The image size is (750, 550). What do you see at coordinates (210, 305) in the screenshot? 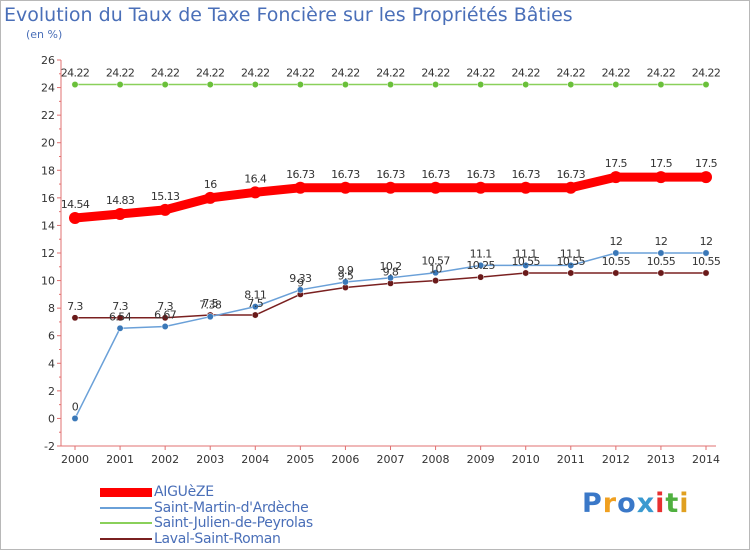
I see `data-label: 7.38` at bounding box center [210, 305].